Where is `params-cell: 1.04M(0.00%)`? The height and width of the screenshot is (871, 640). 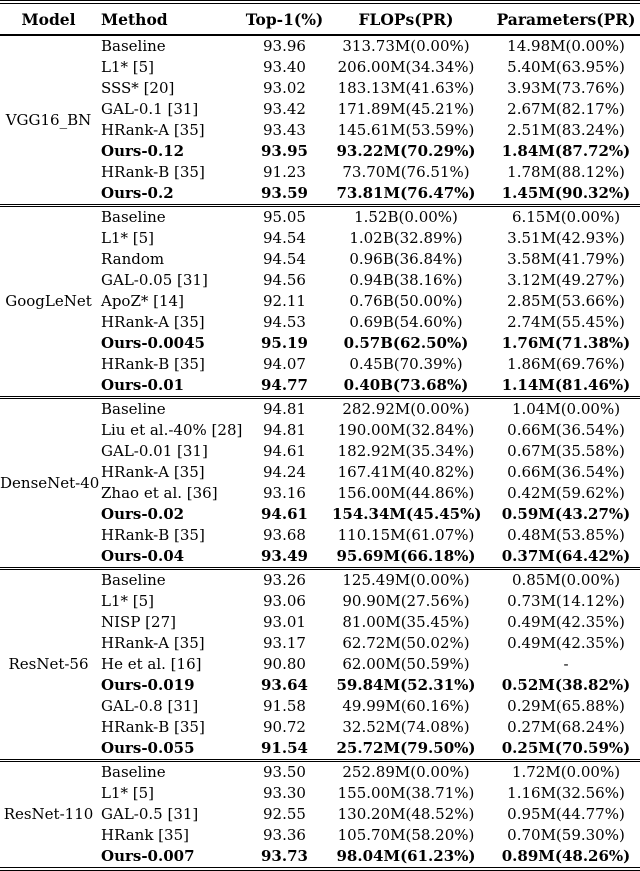 params-cell: 1.04M(0.00%) is located at coordinates (566, 409).